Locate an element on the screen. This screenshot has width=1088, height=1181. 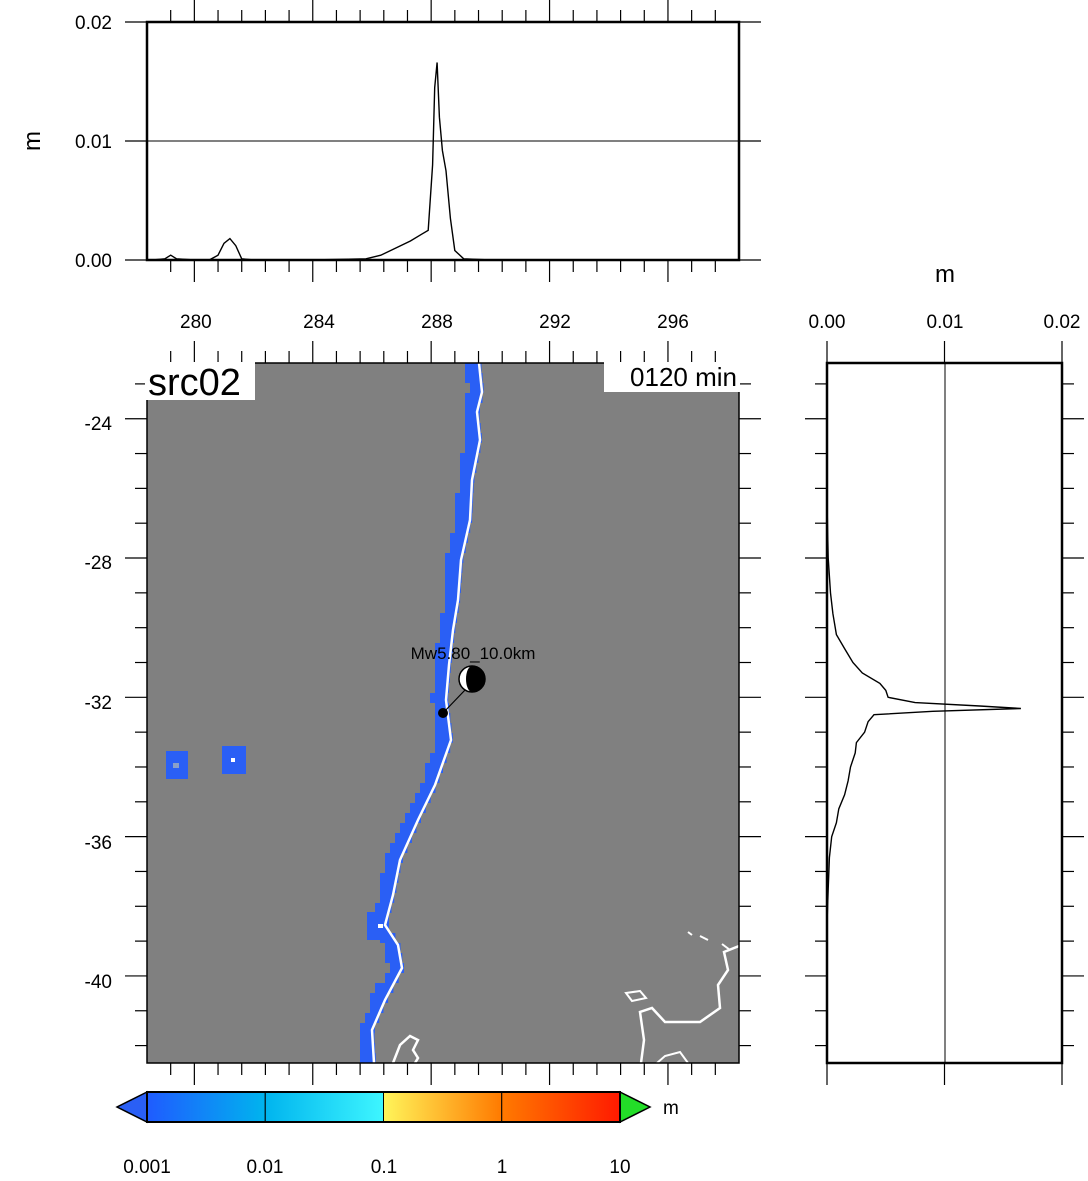
colorbar-tick-label-4: 10 is located at coordinates (619, 1167).